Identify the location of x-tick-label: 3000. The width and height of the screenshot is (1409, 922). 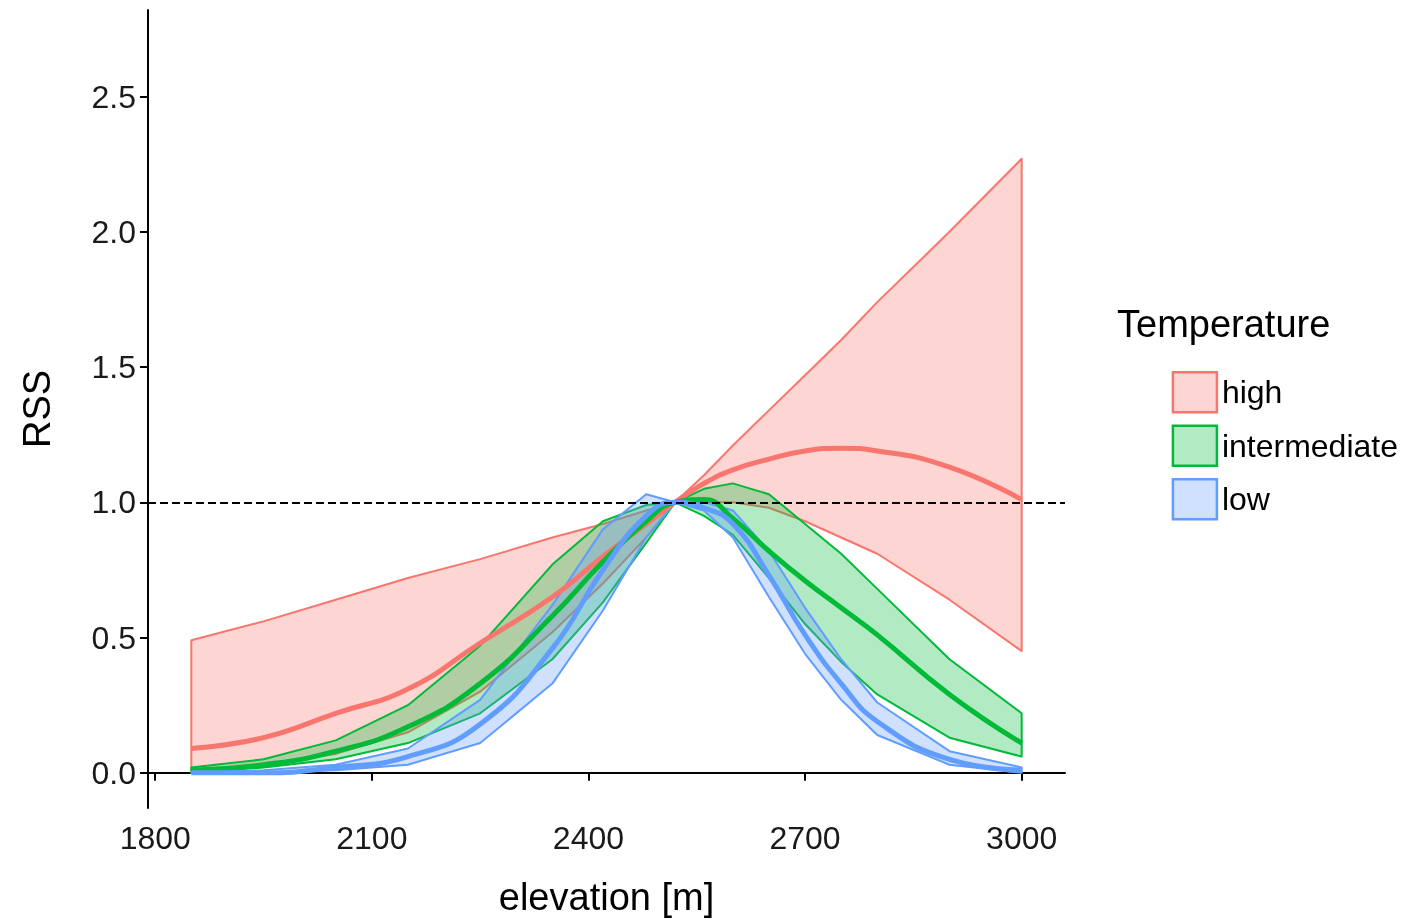
(1022, 838).